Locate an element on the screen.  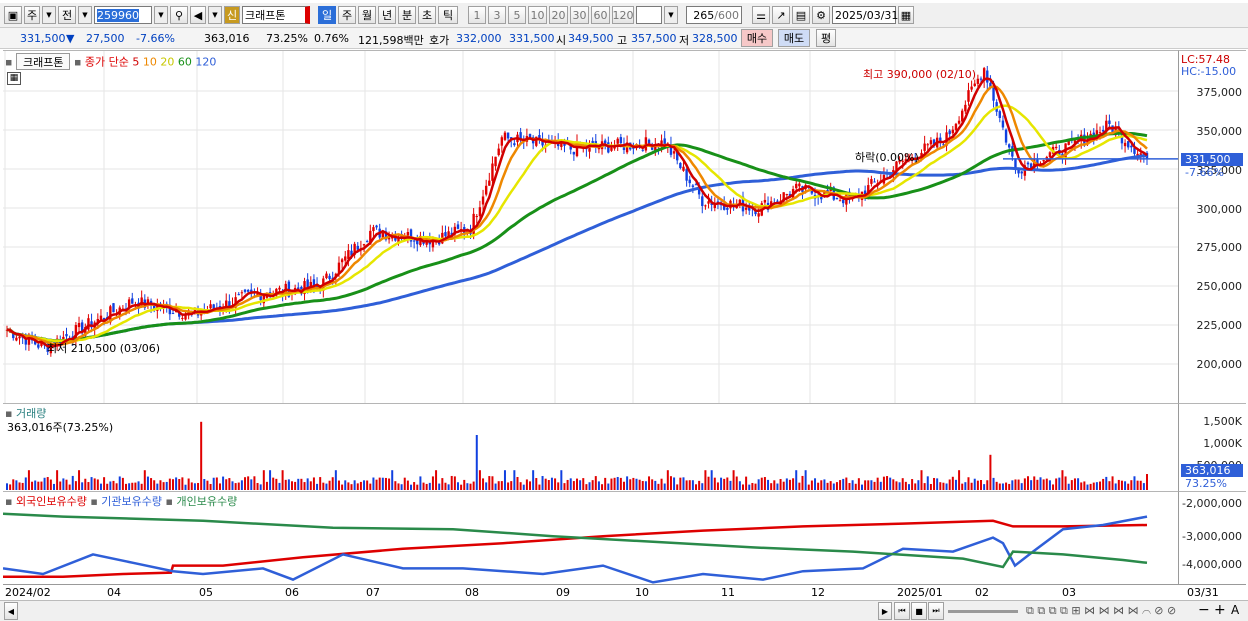
period-tick-tab: 틱 is located at coordinates (448, 15).